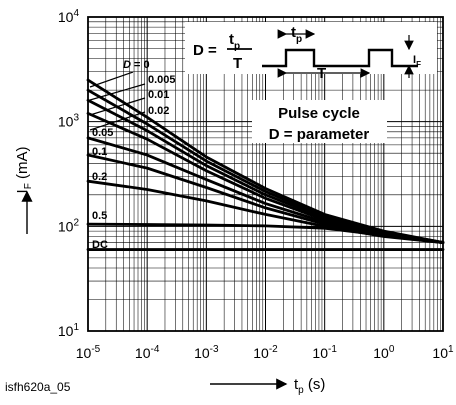  What do you see at coordinates (417, 61) in the screenshot?
I see `forward-current-label: IF` at bounding box center [417, 61].